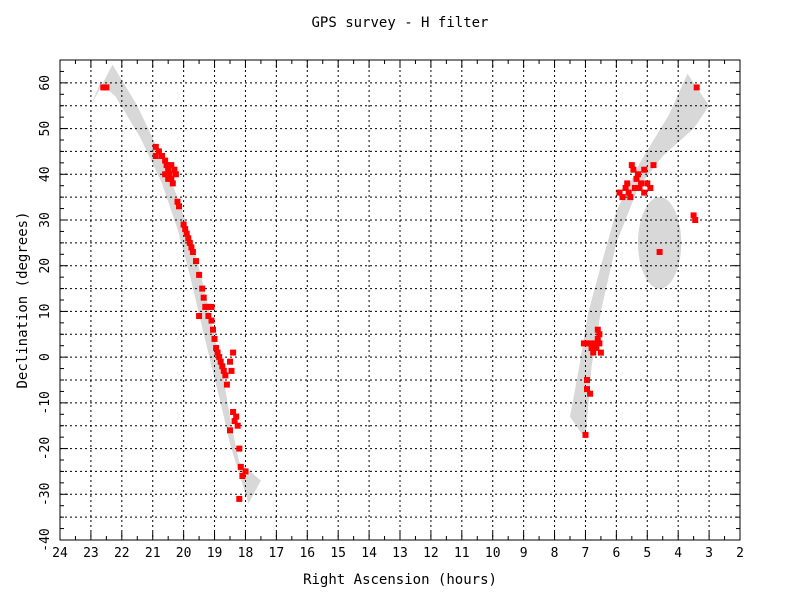  Describe the element at coordinates (45, 83) in the screenshot. I see `y-tick-label: 60` at that location.